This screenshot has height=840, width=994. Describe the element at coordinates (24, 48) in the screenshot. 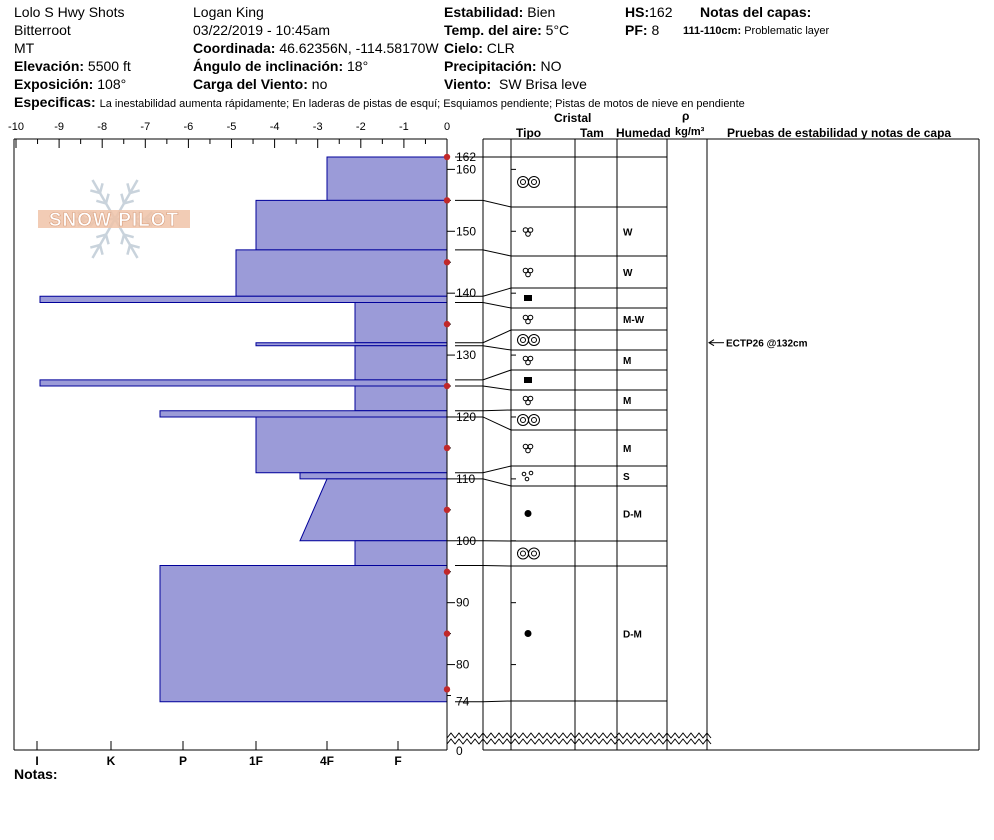

I see `state: MT` at that location.